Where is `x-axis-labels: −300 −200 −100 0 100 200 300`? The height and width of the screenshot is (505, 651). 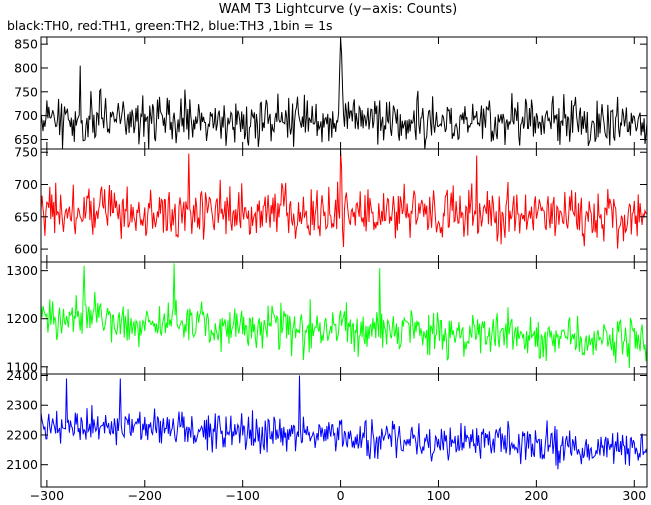 x-axis-labels: −300 −200 −100 0 100 200 300 is located at coordinates (338, 495).